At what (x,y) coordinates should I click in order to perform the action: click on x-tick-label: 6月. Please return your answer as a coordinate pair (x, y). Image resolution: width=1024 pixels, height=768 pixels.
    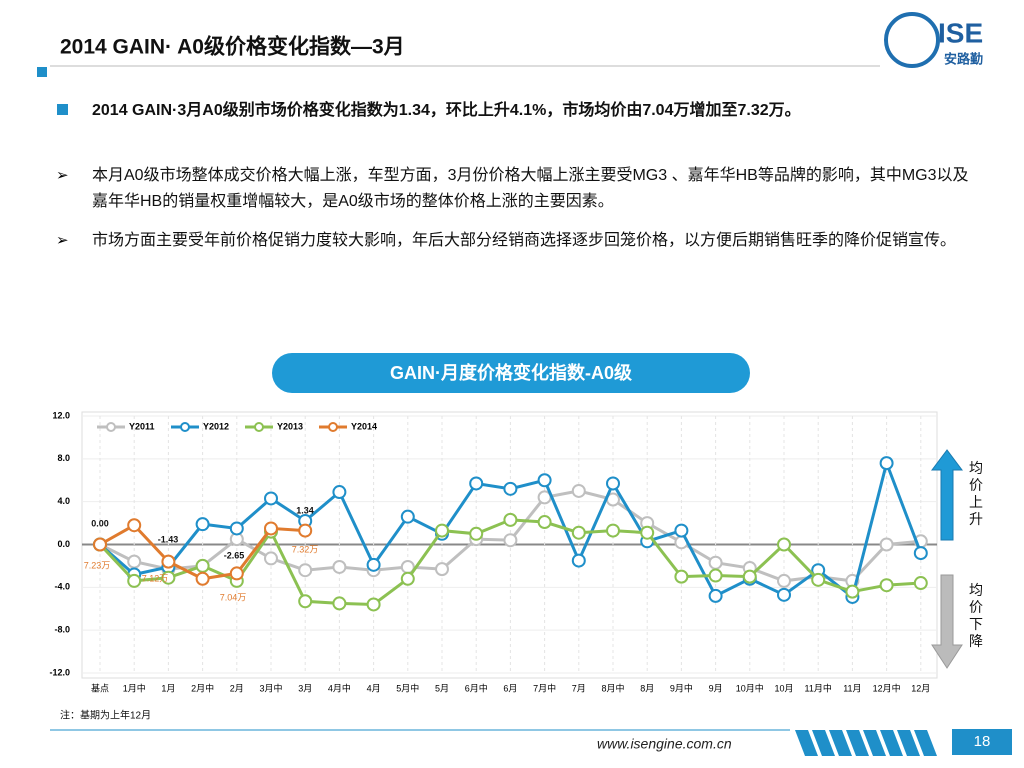
    Looking at the image, I should click on (510, 688).